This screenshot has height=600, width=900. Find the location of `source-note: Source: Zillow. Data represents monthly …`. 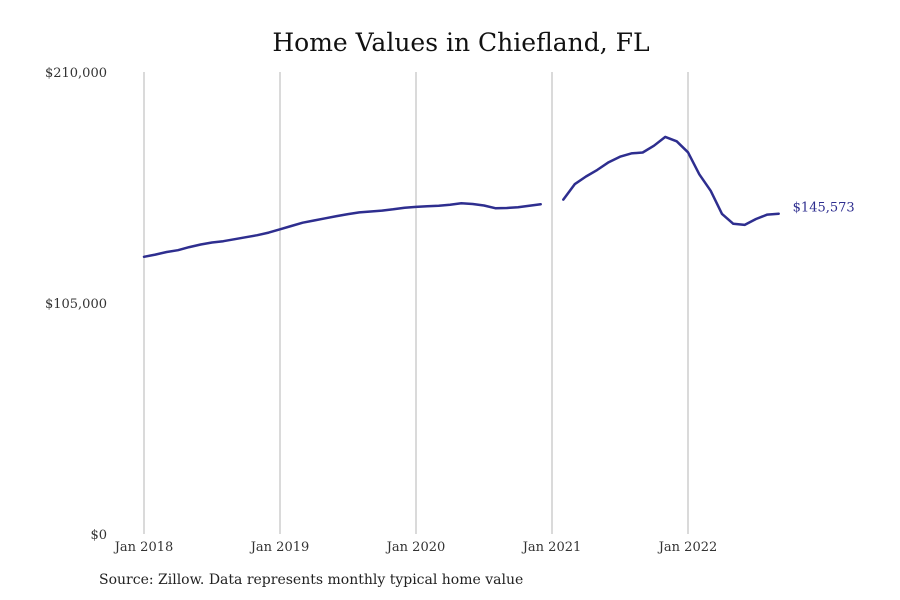

source-note: Source: Zillow. Data represents monthly … is located at coordinates (311, 580).